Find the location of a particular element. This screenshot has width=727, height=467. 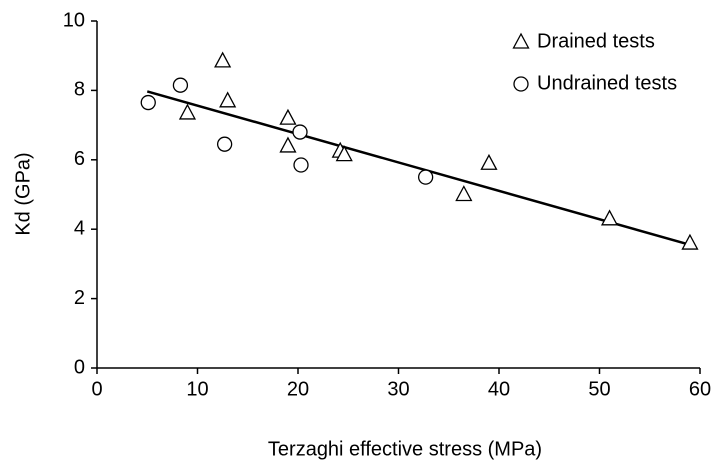

x-tick-label: 30 is located at coordinates (398, 389).